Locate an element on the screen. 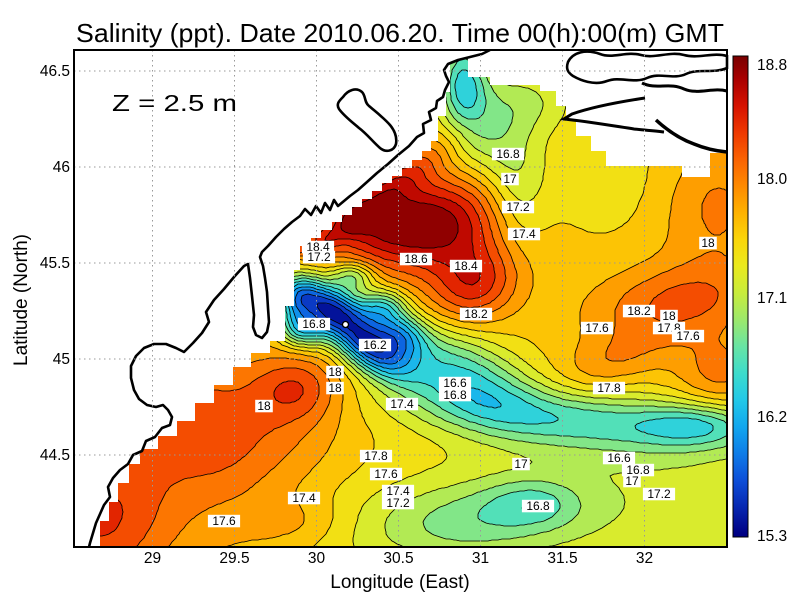 The height and width of the screenshot is (600, 800). svg-text: 31 is located at coordinates (480, 558).